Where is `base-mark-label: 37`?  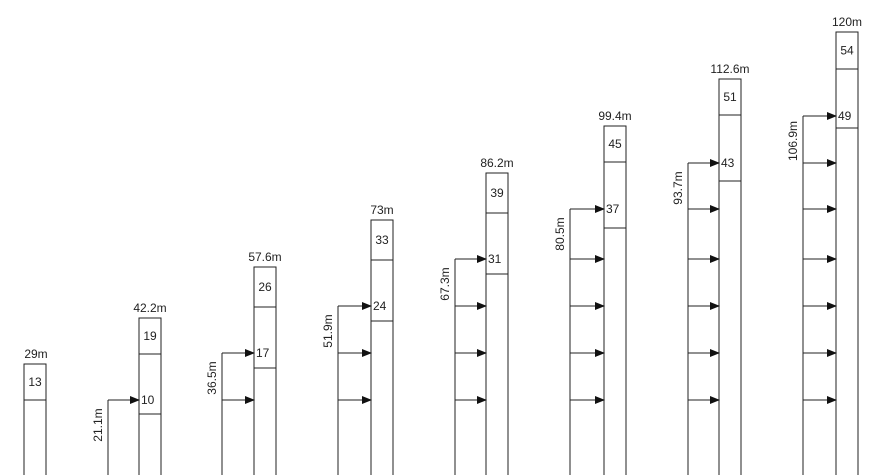 base-mark-label: 37 is located at coordinates (613, 209).